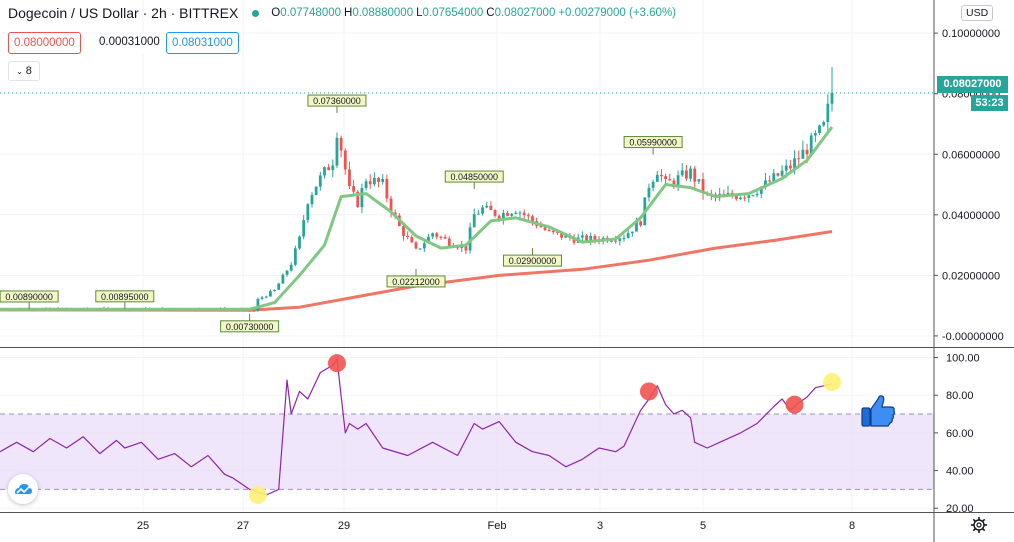 The height and width of the screenshot is (542, 1014). What do you see at coordinates (490, 13) in the screenshot?
I see `close-label: C` at bounding box center [490, 13].